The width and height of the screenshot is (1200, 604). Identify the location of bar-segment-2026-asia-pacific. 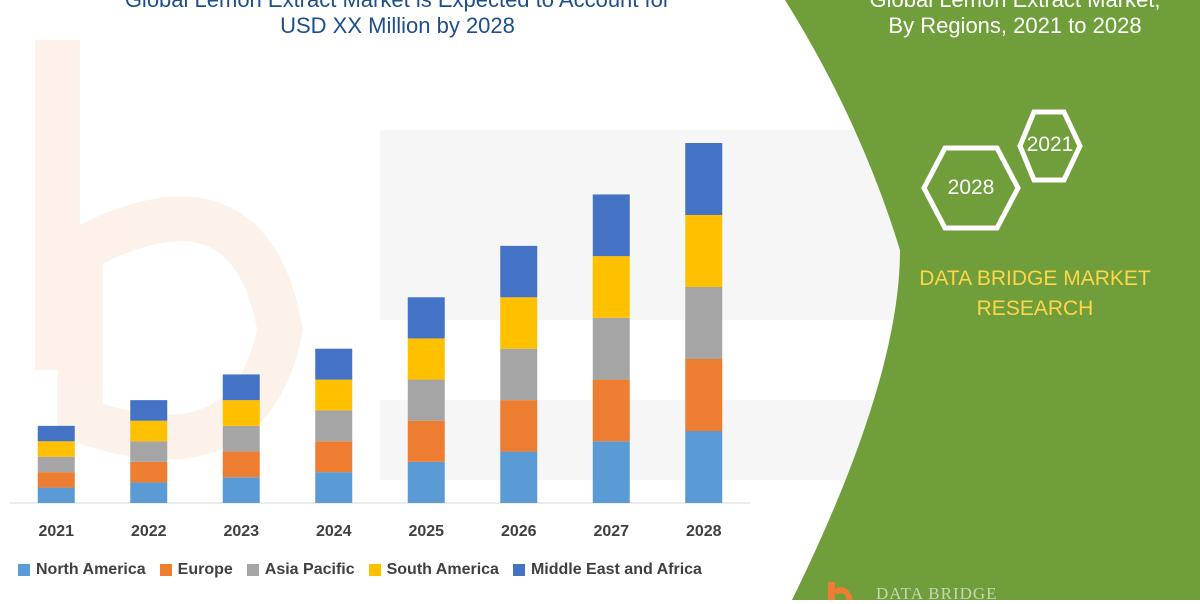
(519, 374).